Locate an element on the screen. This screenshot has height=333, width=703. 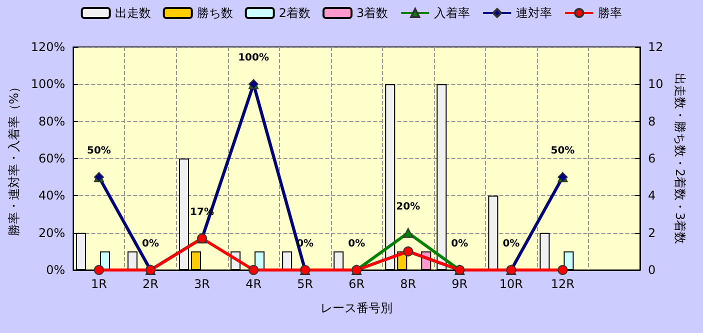
legend-label: 勝ち数 is located at coordinates (214, 13).